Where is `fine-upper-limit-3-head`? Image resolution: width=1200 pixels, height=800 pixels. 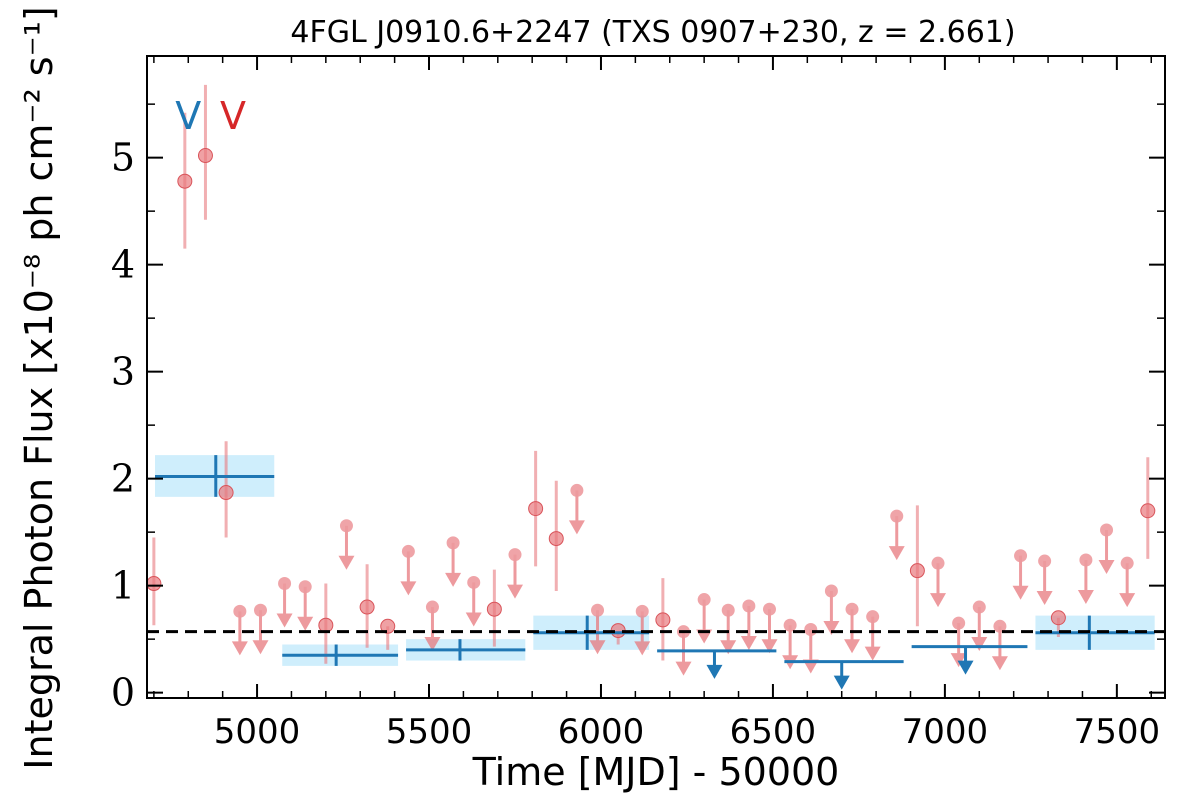
fine-upper-limit-3-head is located at coordinates (305, 623).